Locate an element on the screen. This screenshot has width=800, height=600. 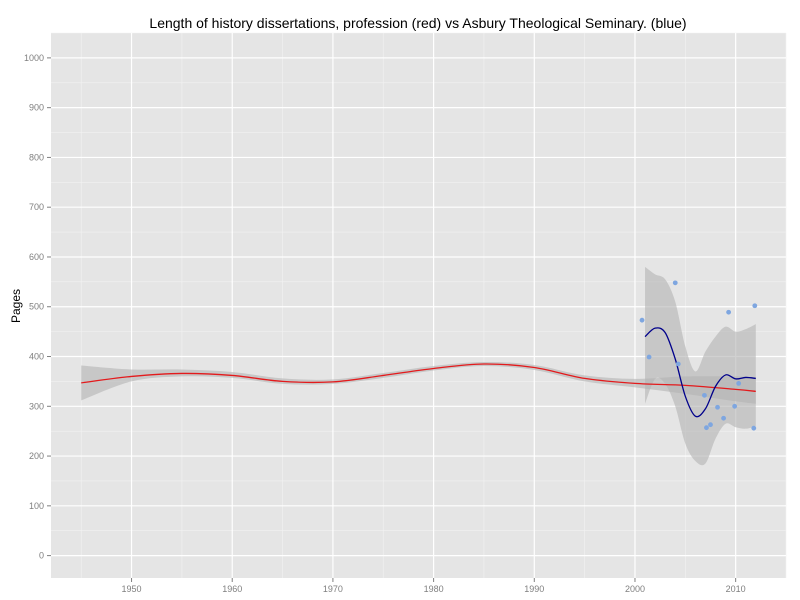
y-tick-label: 500 is located at coordinates (36, 307).